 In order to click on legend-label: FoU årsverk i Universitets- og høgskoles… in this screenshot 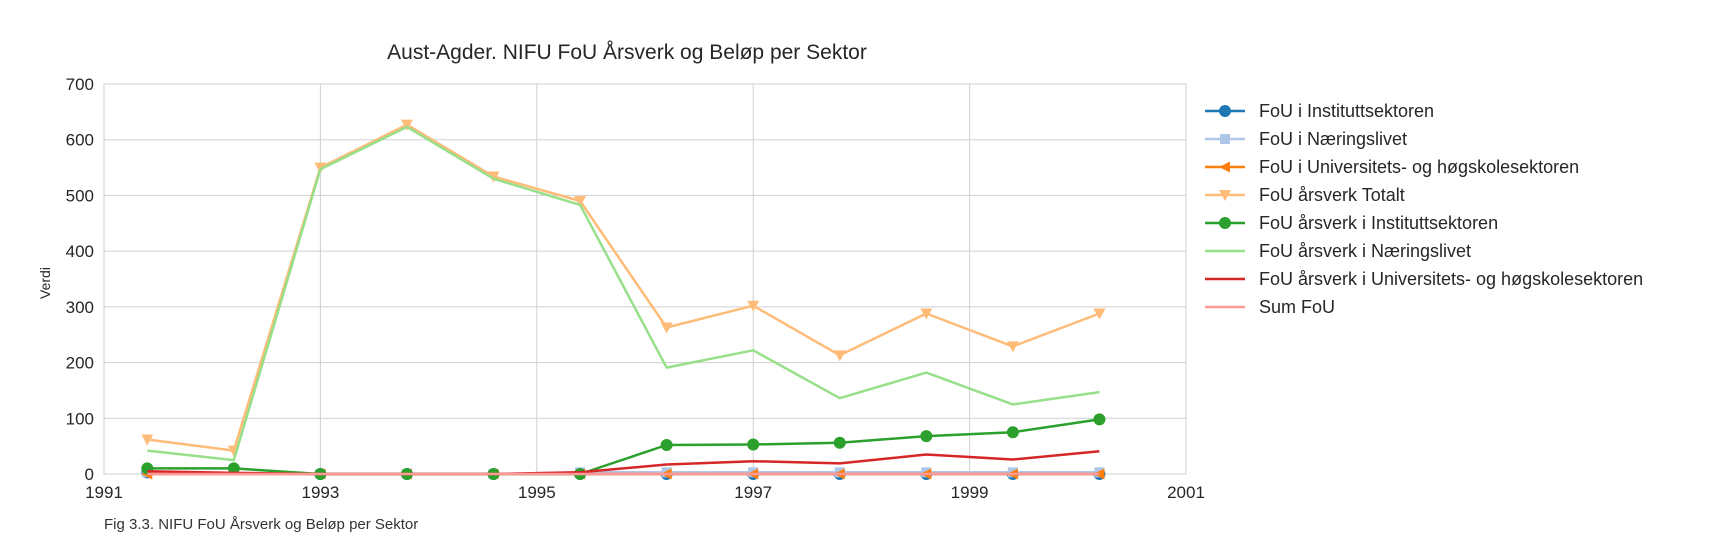, I will do `click(1451, 279)`.